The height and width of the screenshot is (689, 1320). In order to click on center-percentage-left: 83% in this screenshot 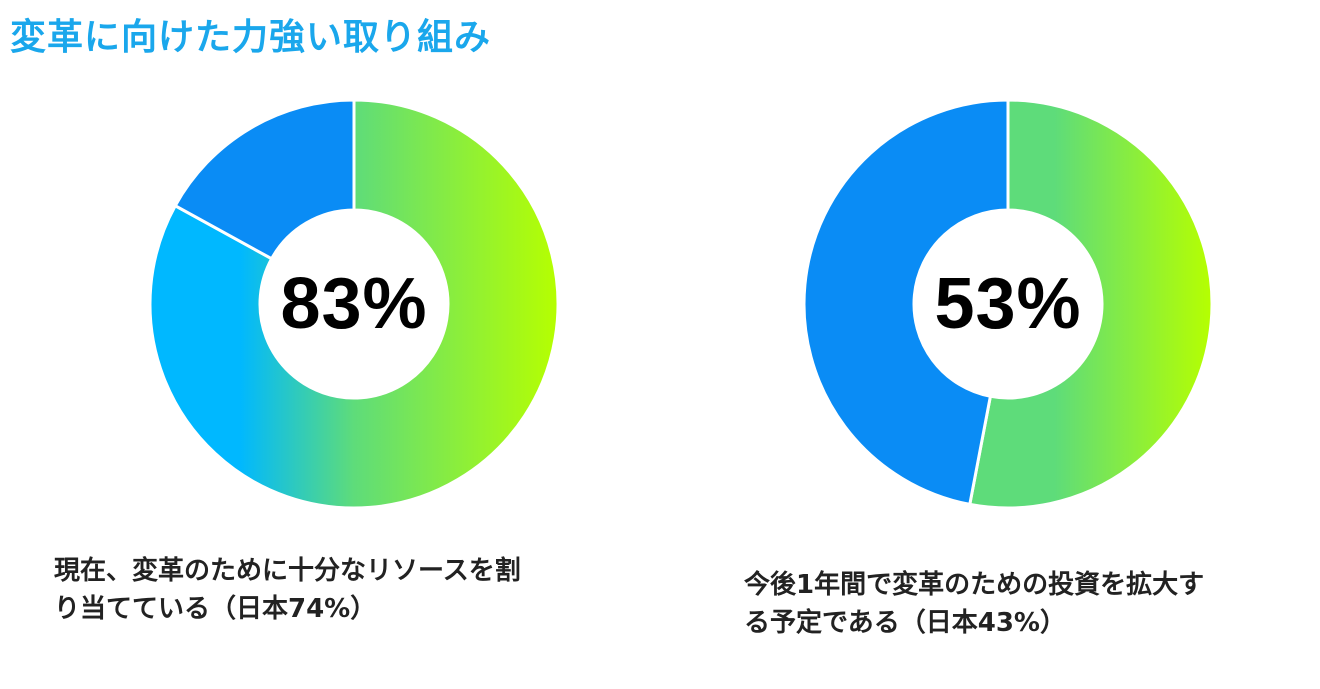, I will do `click(354, 304)`.